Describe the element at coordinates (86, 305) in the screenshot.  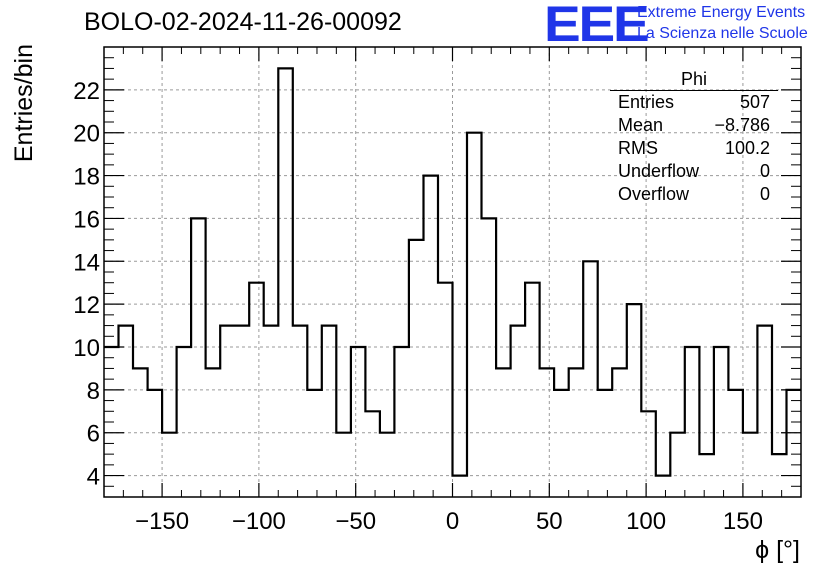
I see `y-tick-label: 12` at that location.